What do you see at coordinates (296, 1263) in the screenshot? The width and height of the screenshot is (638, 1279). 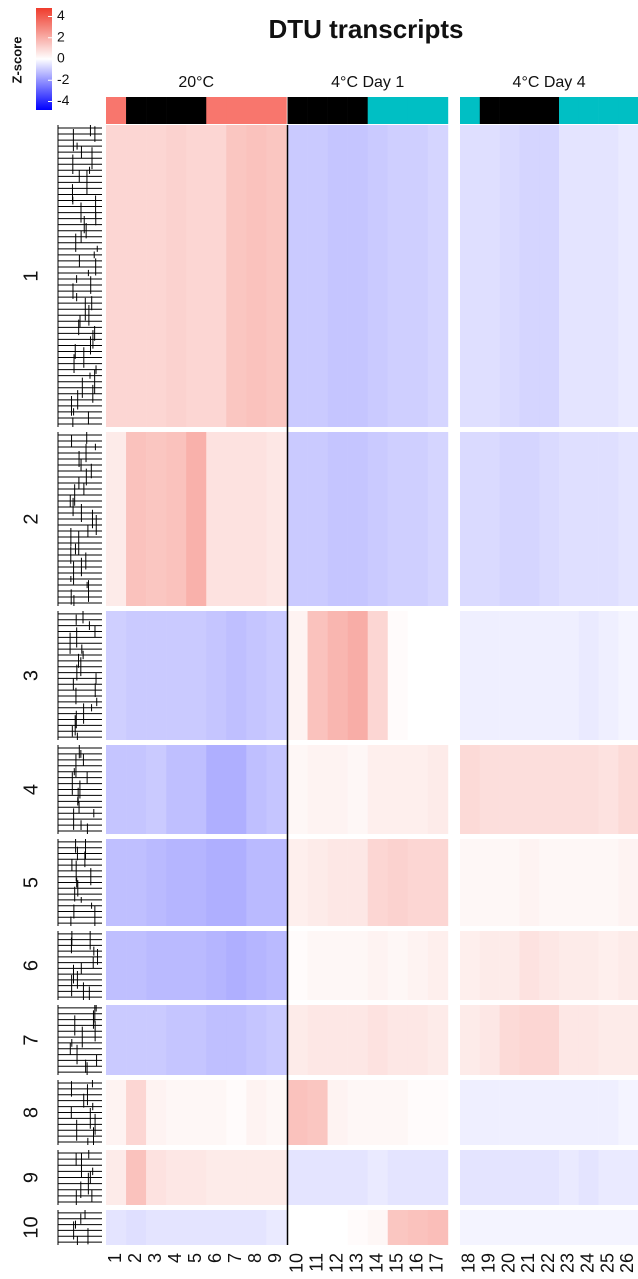 I see `column-label: 10` at bounding box center [296, 1263].